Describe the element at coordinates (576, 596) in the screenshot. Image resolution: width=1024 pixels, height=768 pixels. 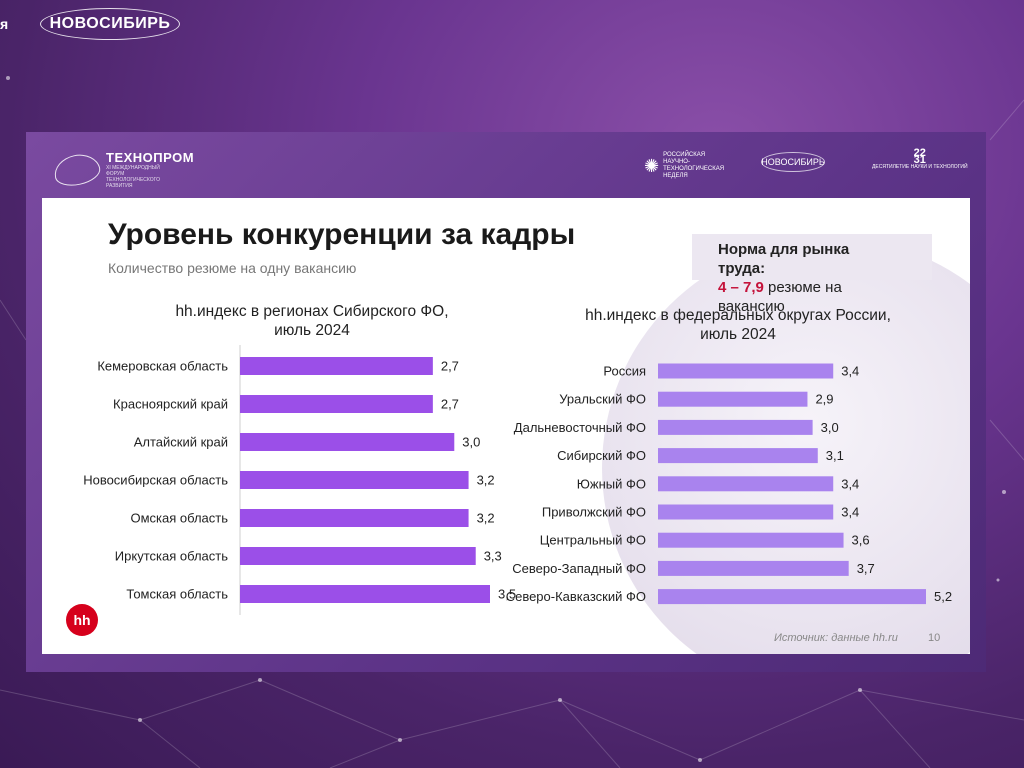
I see `right-category-label: Северо-Кавказский ФО` at that location.